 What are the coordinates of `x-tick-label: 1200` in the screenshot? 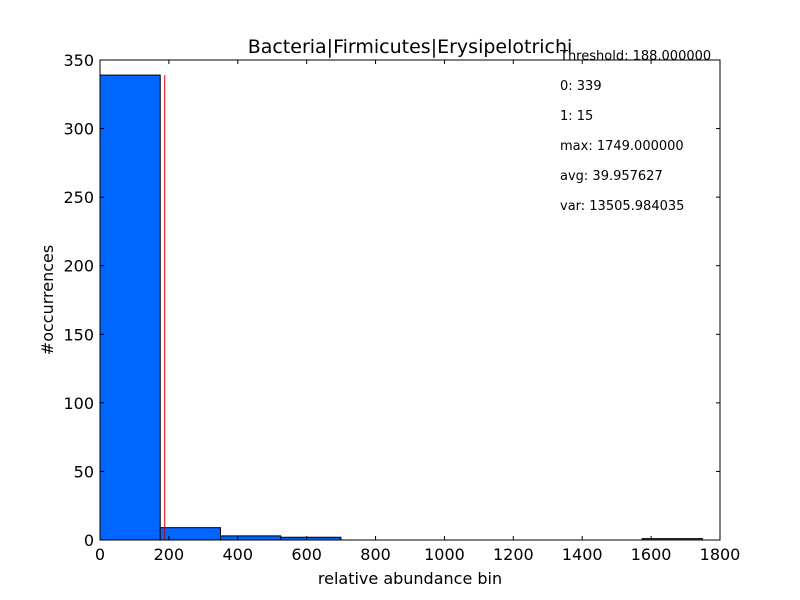 It's located at (513, 554).